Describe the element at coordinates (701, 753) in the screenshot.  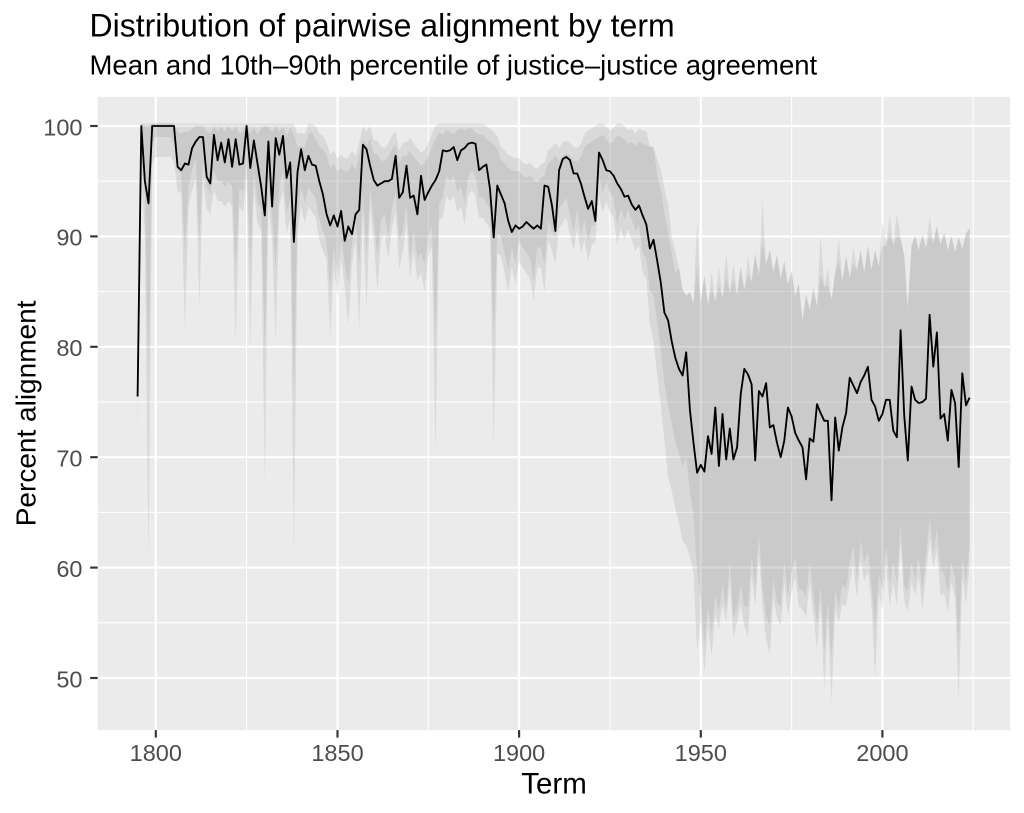
I see `svg-text: 1950` at that location.